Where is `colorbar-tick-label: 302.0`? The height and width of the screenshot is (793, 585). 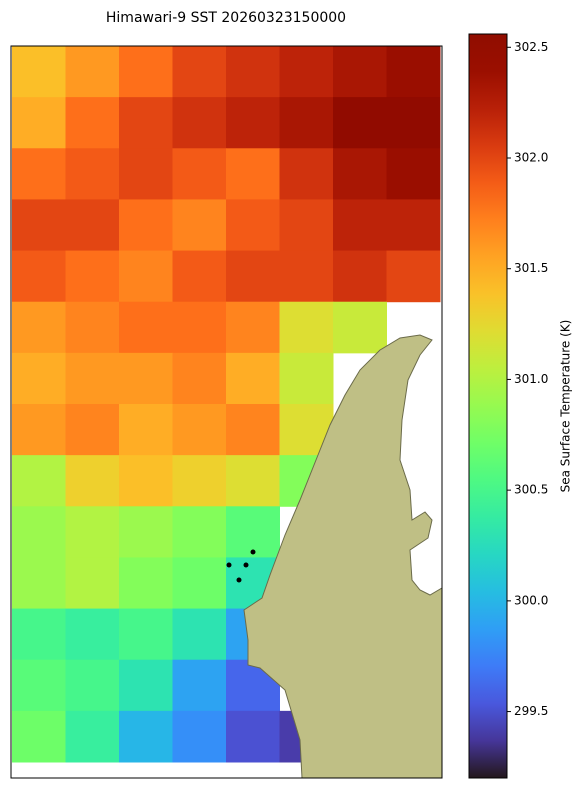 colorbar-tick-label: 302.0 is located at coordinates (531, 158).